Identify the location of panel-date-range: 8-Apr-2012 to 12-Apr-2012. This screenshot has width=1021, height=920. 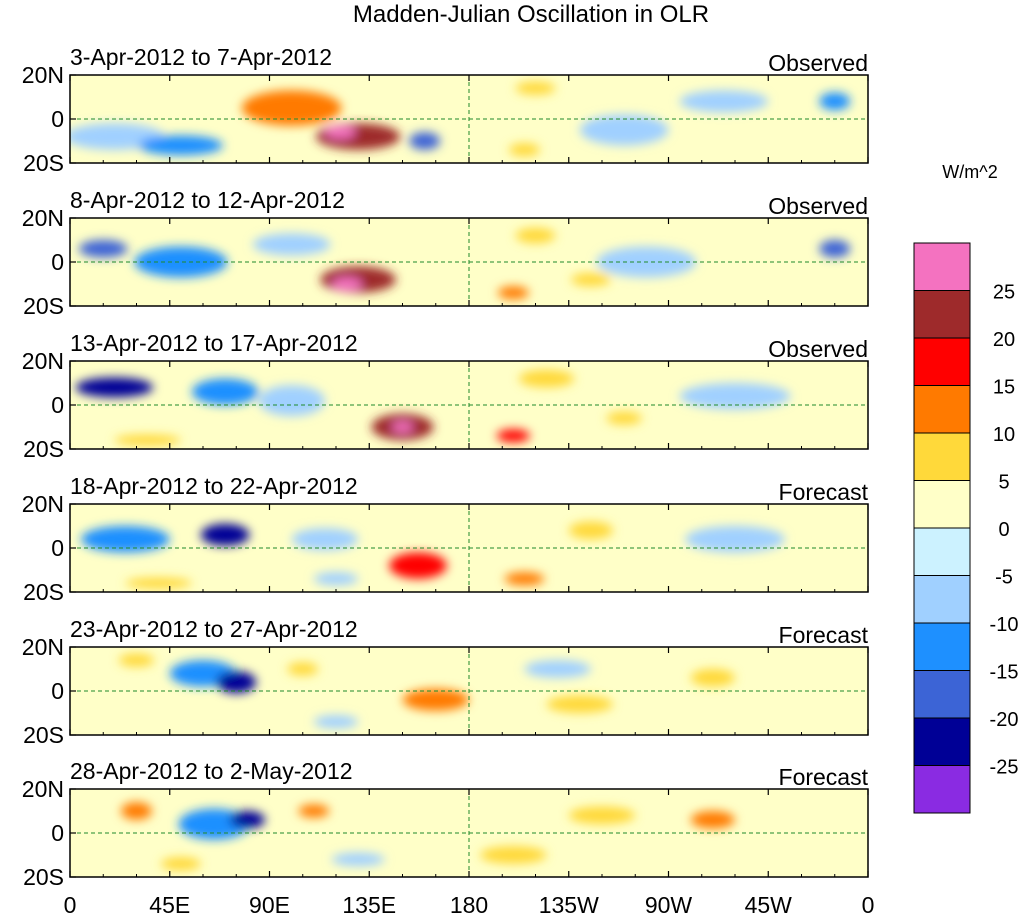
(207, 200).